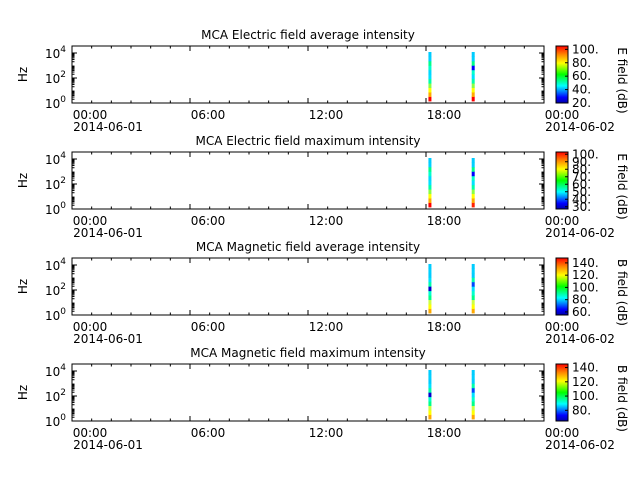  Describe the element at coordinates (63, 262) in the screenshot. I see `y-tick-exponent: 4` at that location.